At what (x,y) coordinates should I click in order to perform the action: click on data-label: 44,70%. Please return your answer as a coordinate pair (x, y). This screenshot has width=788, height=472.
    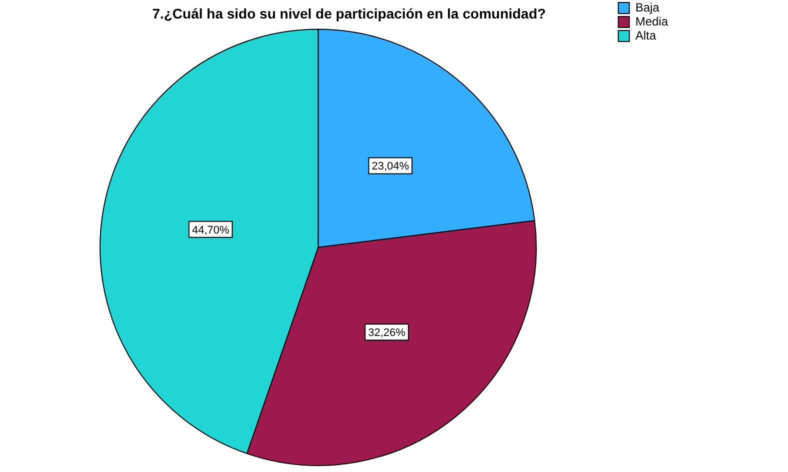
    Looking at the image, I should click on (211, 230).